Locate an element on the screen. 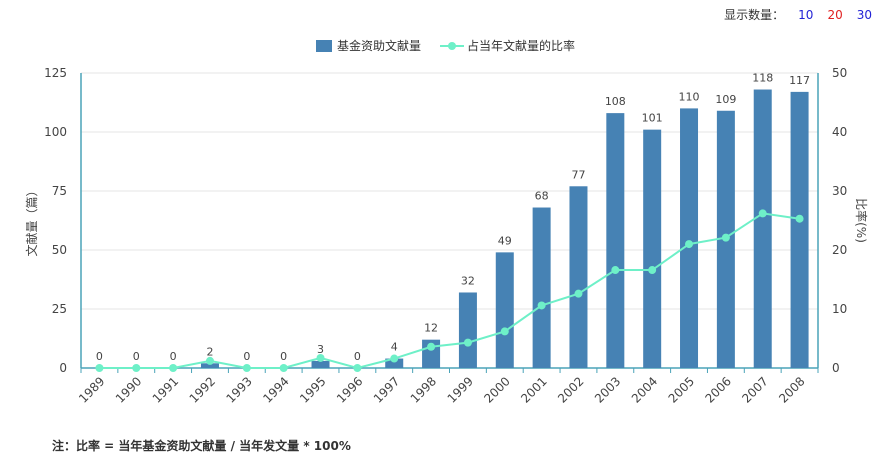  x-tick-label: 1996 is located at coordinates (349, 389).